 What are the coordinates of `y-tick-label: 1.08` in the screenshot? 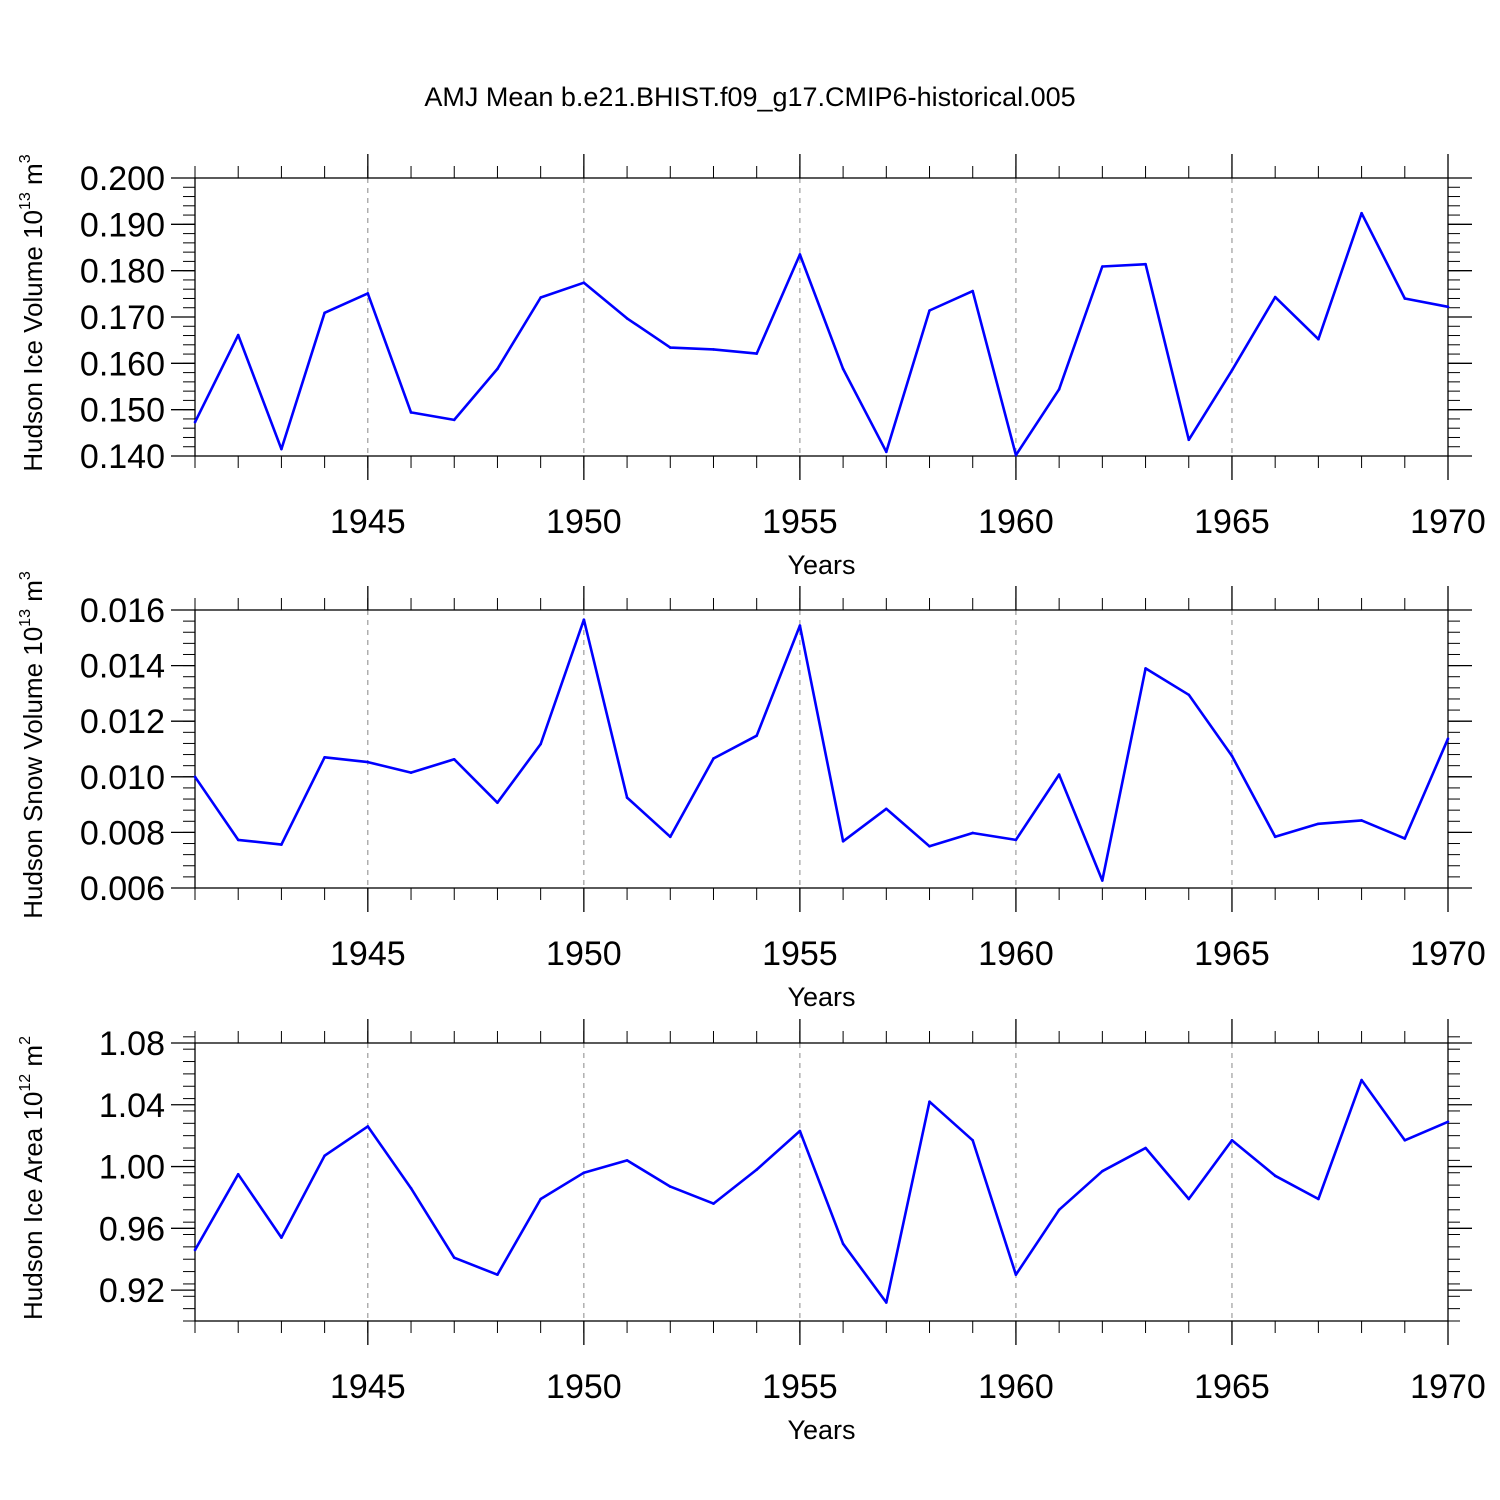 It's located at (132, 1044).